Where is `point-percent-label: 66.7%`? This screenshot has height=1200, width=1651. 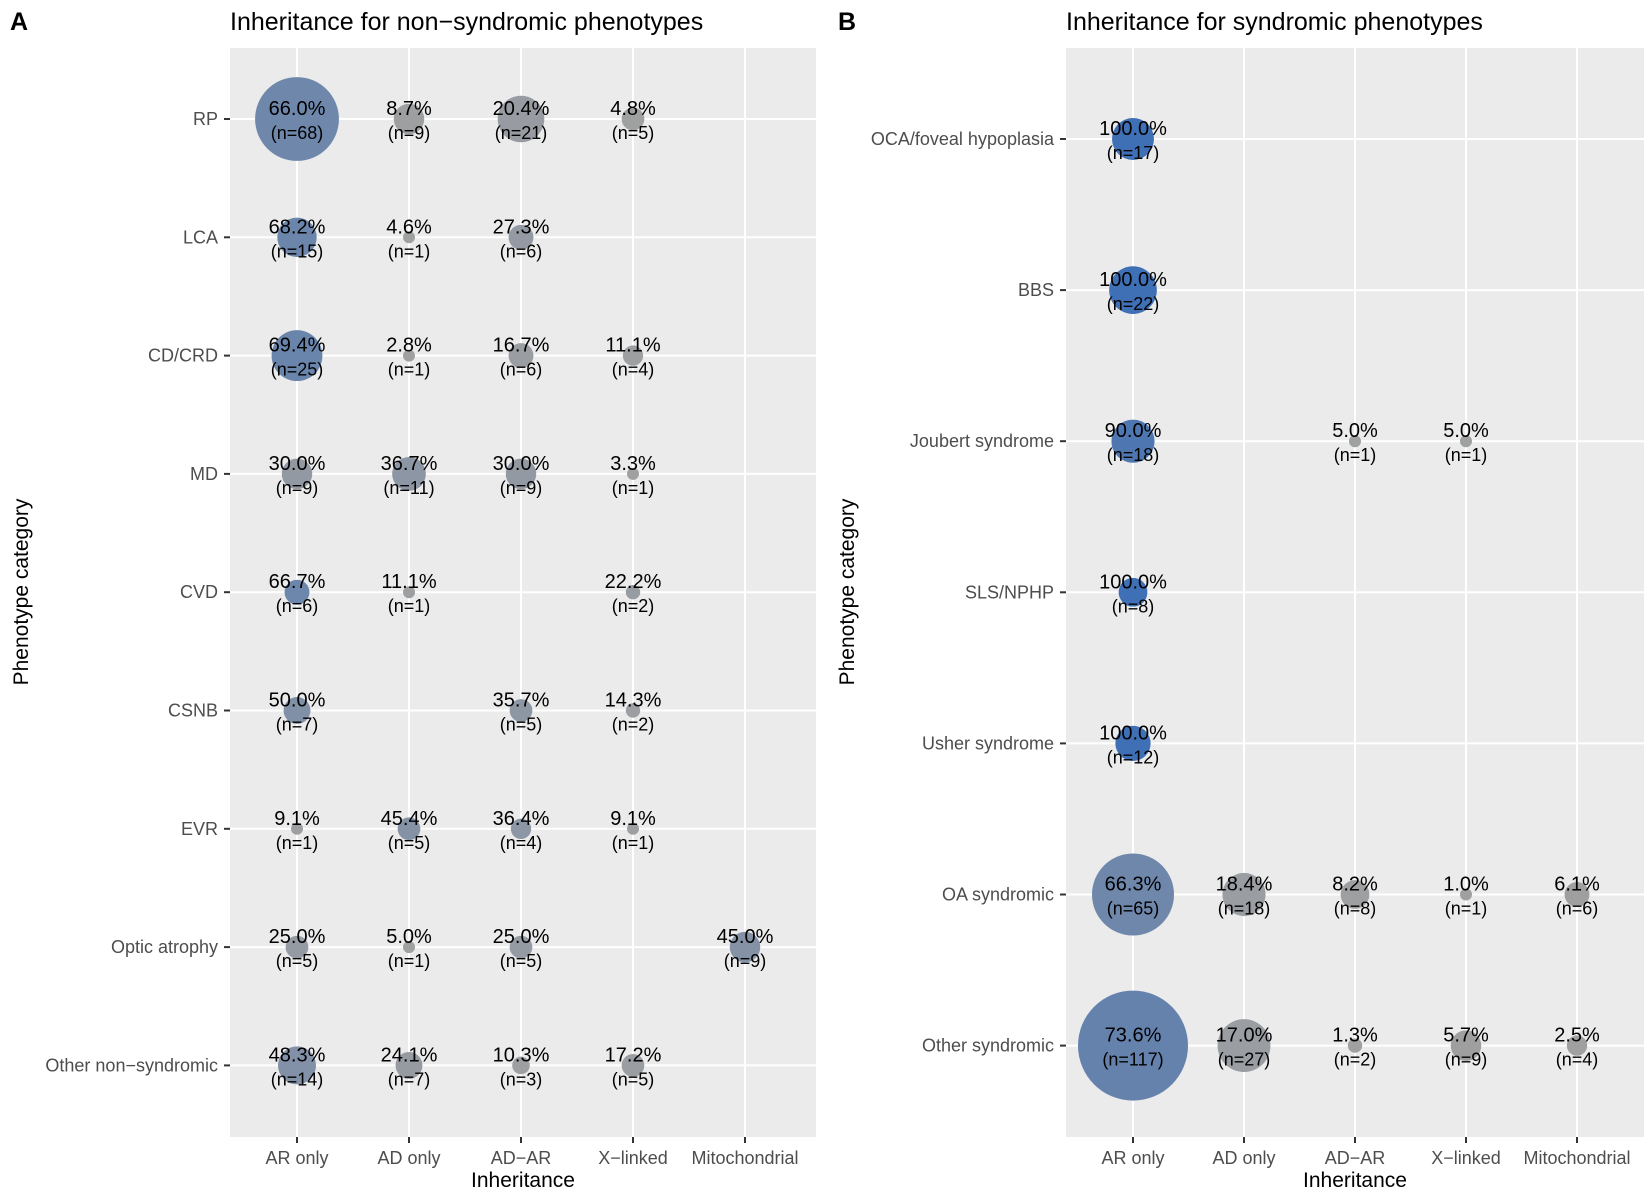
point-percent-label: 66.7% is located at coordinates (297, 582).